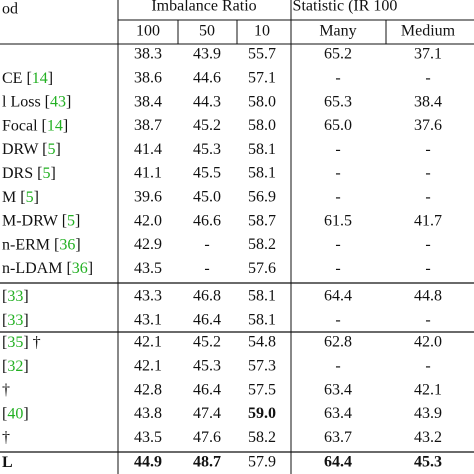 This screenshot has width=474, height=474. What do you see at coordinates (22, 149) in the screenshot?
I see `method-text: DRW` at bounding box center [22, 149].